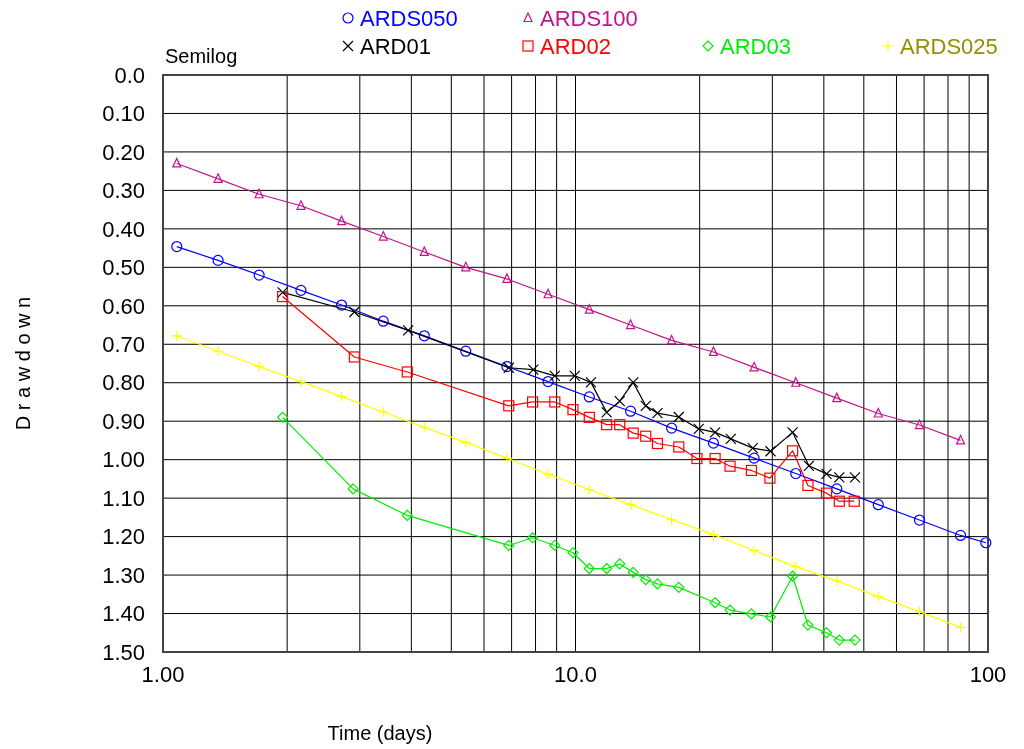 Image resolution: width=1024 pixels, height=749 pixels. I want to click on legend-label: ARD03, so click(755, 46).